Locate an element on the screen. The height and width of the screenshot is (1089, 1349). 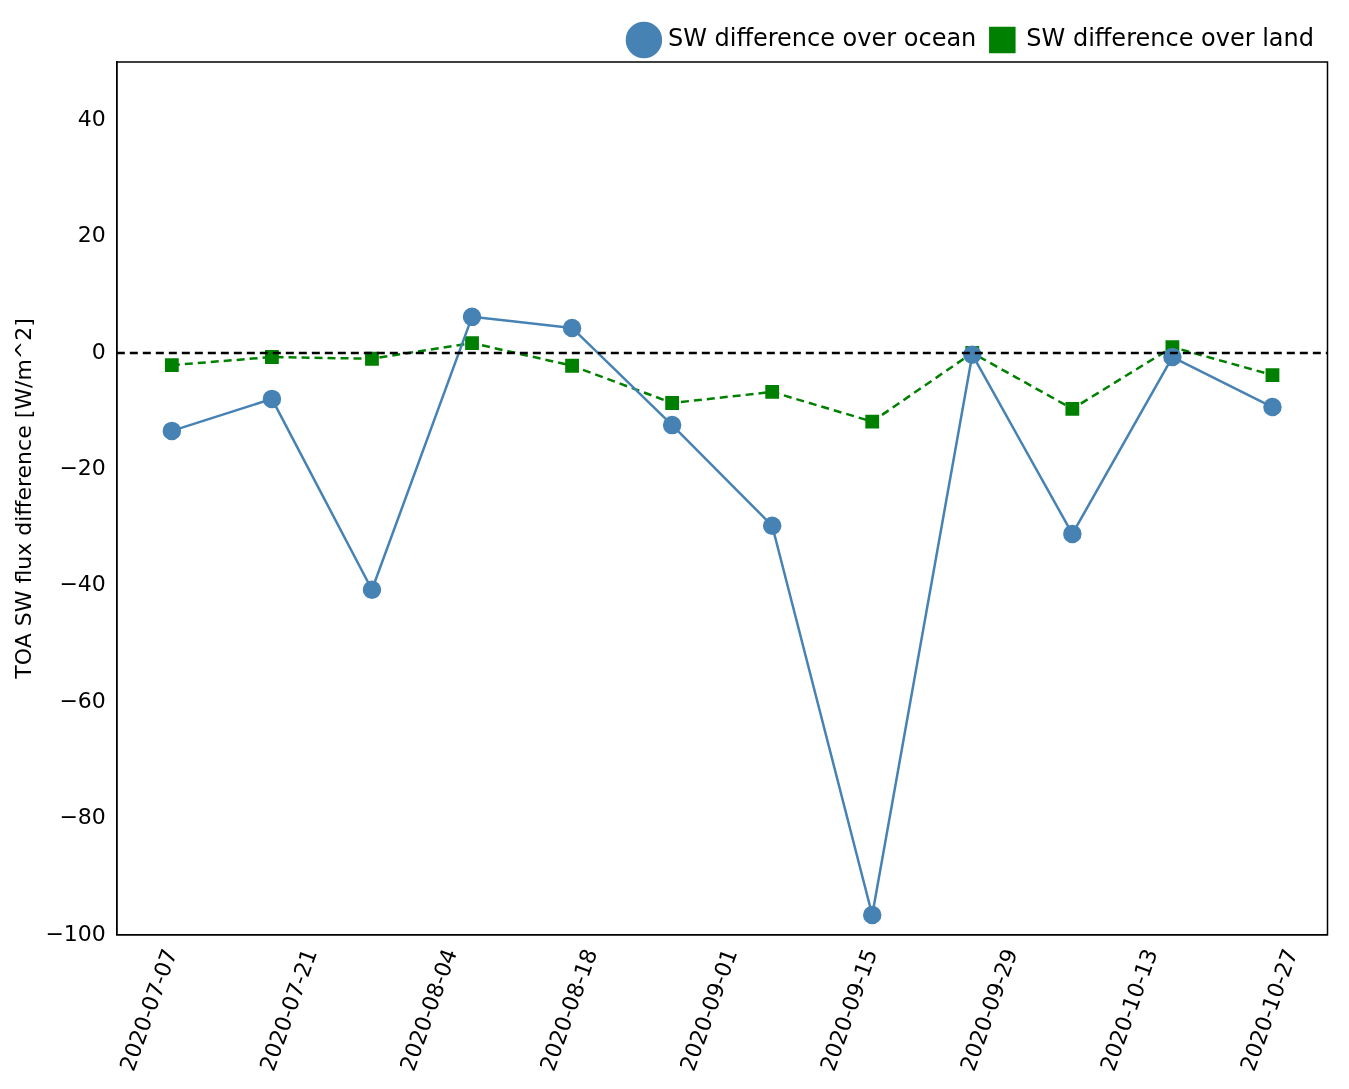
y-tick-label: −20 is located at coordinates (82, 468).